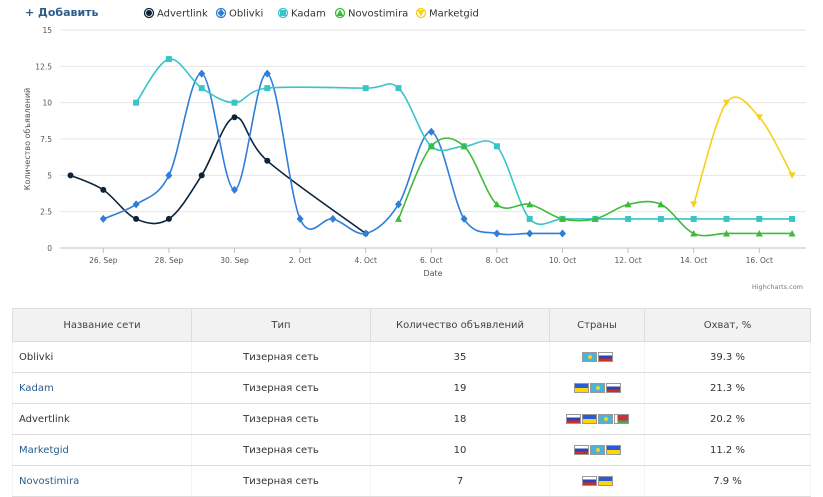 The width and height of the screenshot is (823, 497). Describe the element at coordinates (727, 419) in the screenshot. I see `cell-reach: 20.2 %` at that location.